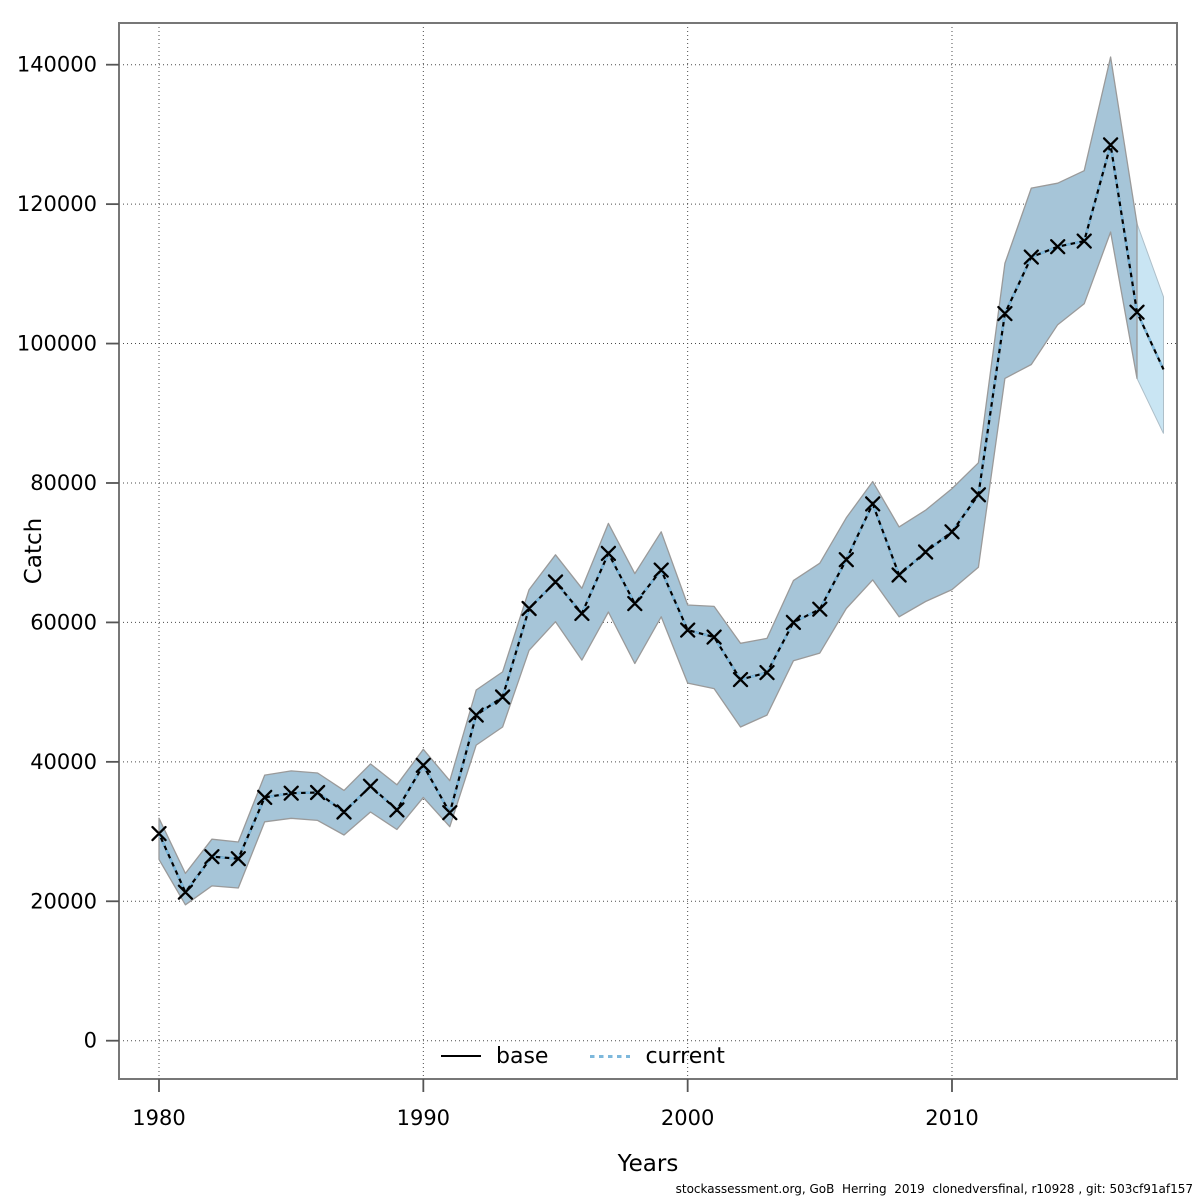  Describe the element at coordinates (648, 1164) in the screenshot. I see `x-axis-title: Years` at that location.